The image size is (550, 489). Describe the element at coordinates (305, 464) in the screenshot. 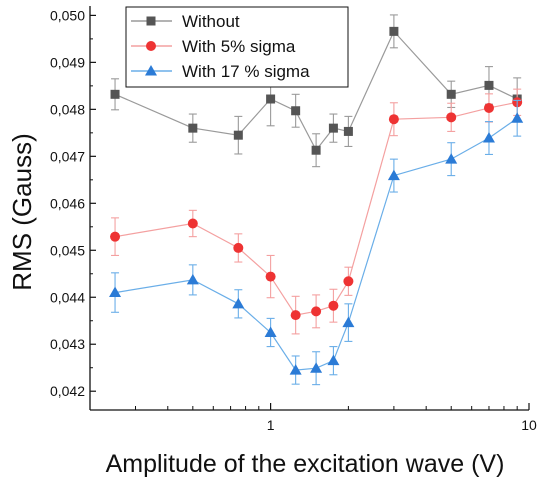

I see `x-axis-label: Amplitude of the excitation wave (V)` at that location.